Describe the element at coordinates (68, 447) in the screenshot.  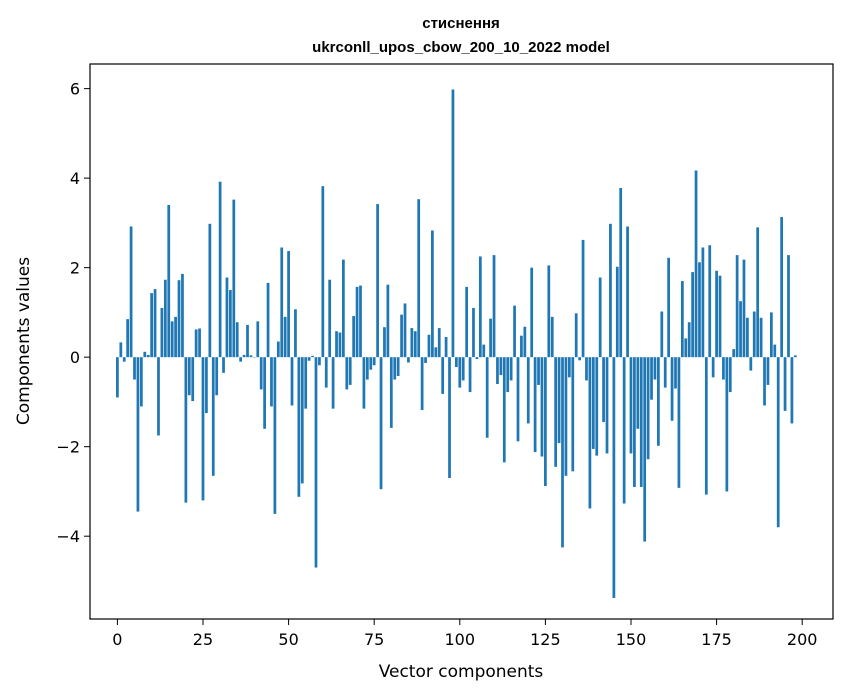
I see `y-tick-label--2: −2` at that location.